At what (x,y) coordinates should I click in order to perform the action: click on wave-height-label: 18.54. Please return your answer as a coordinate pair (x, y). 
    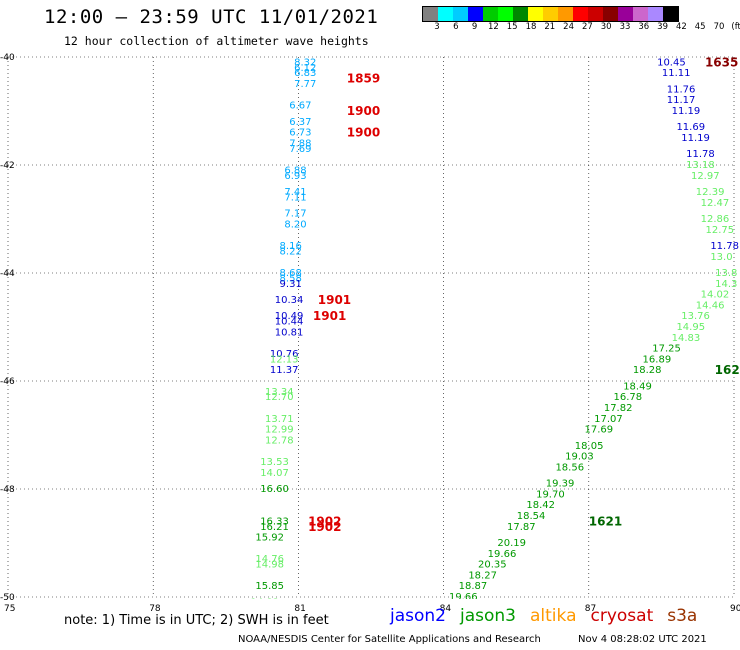
    Looking at the image, I should click on (531, 516).